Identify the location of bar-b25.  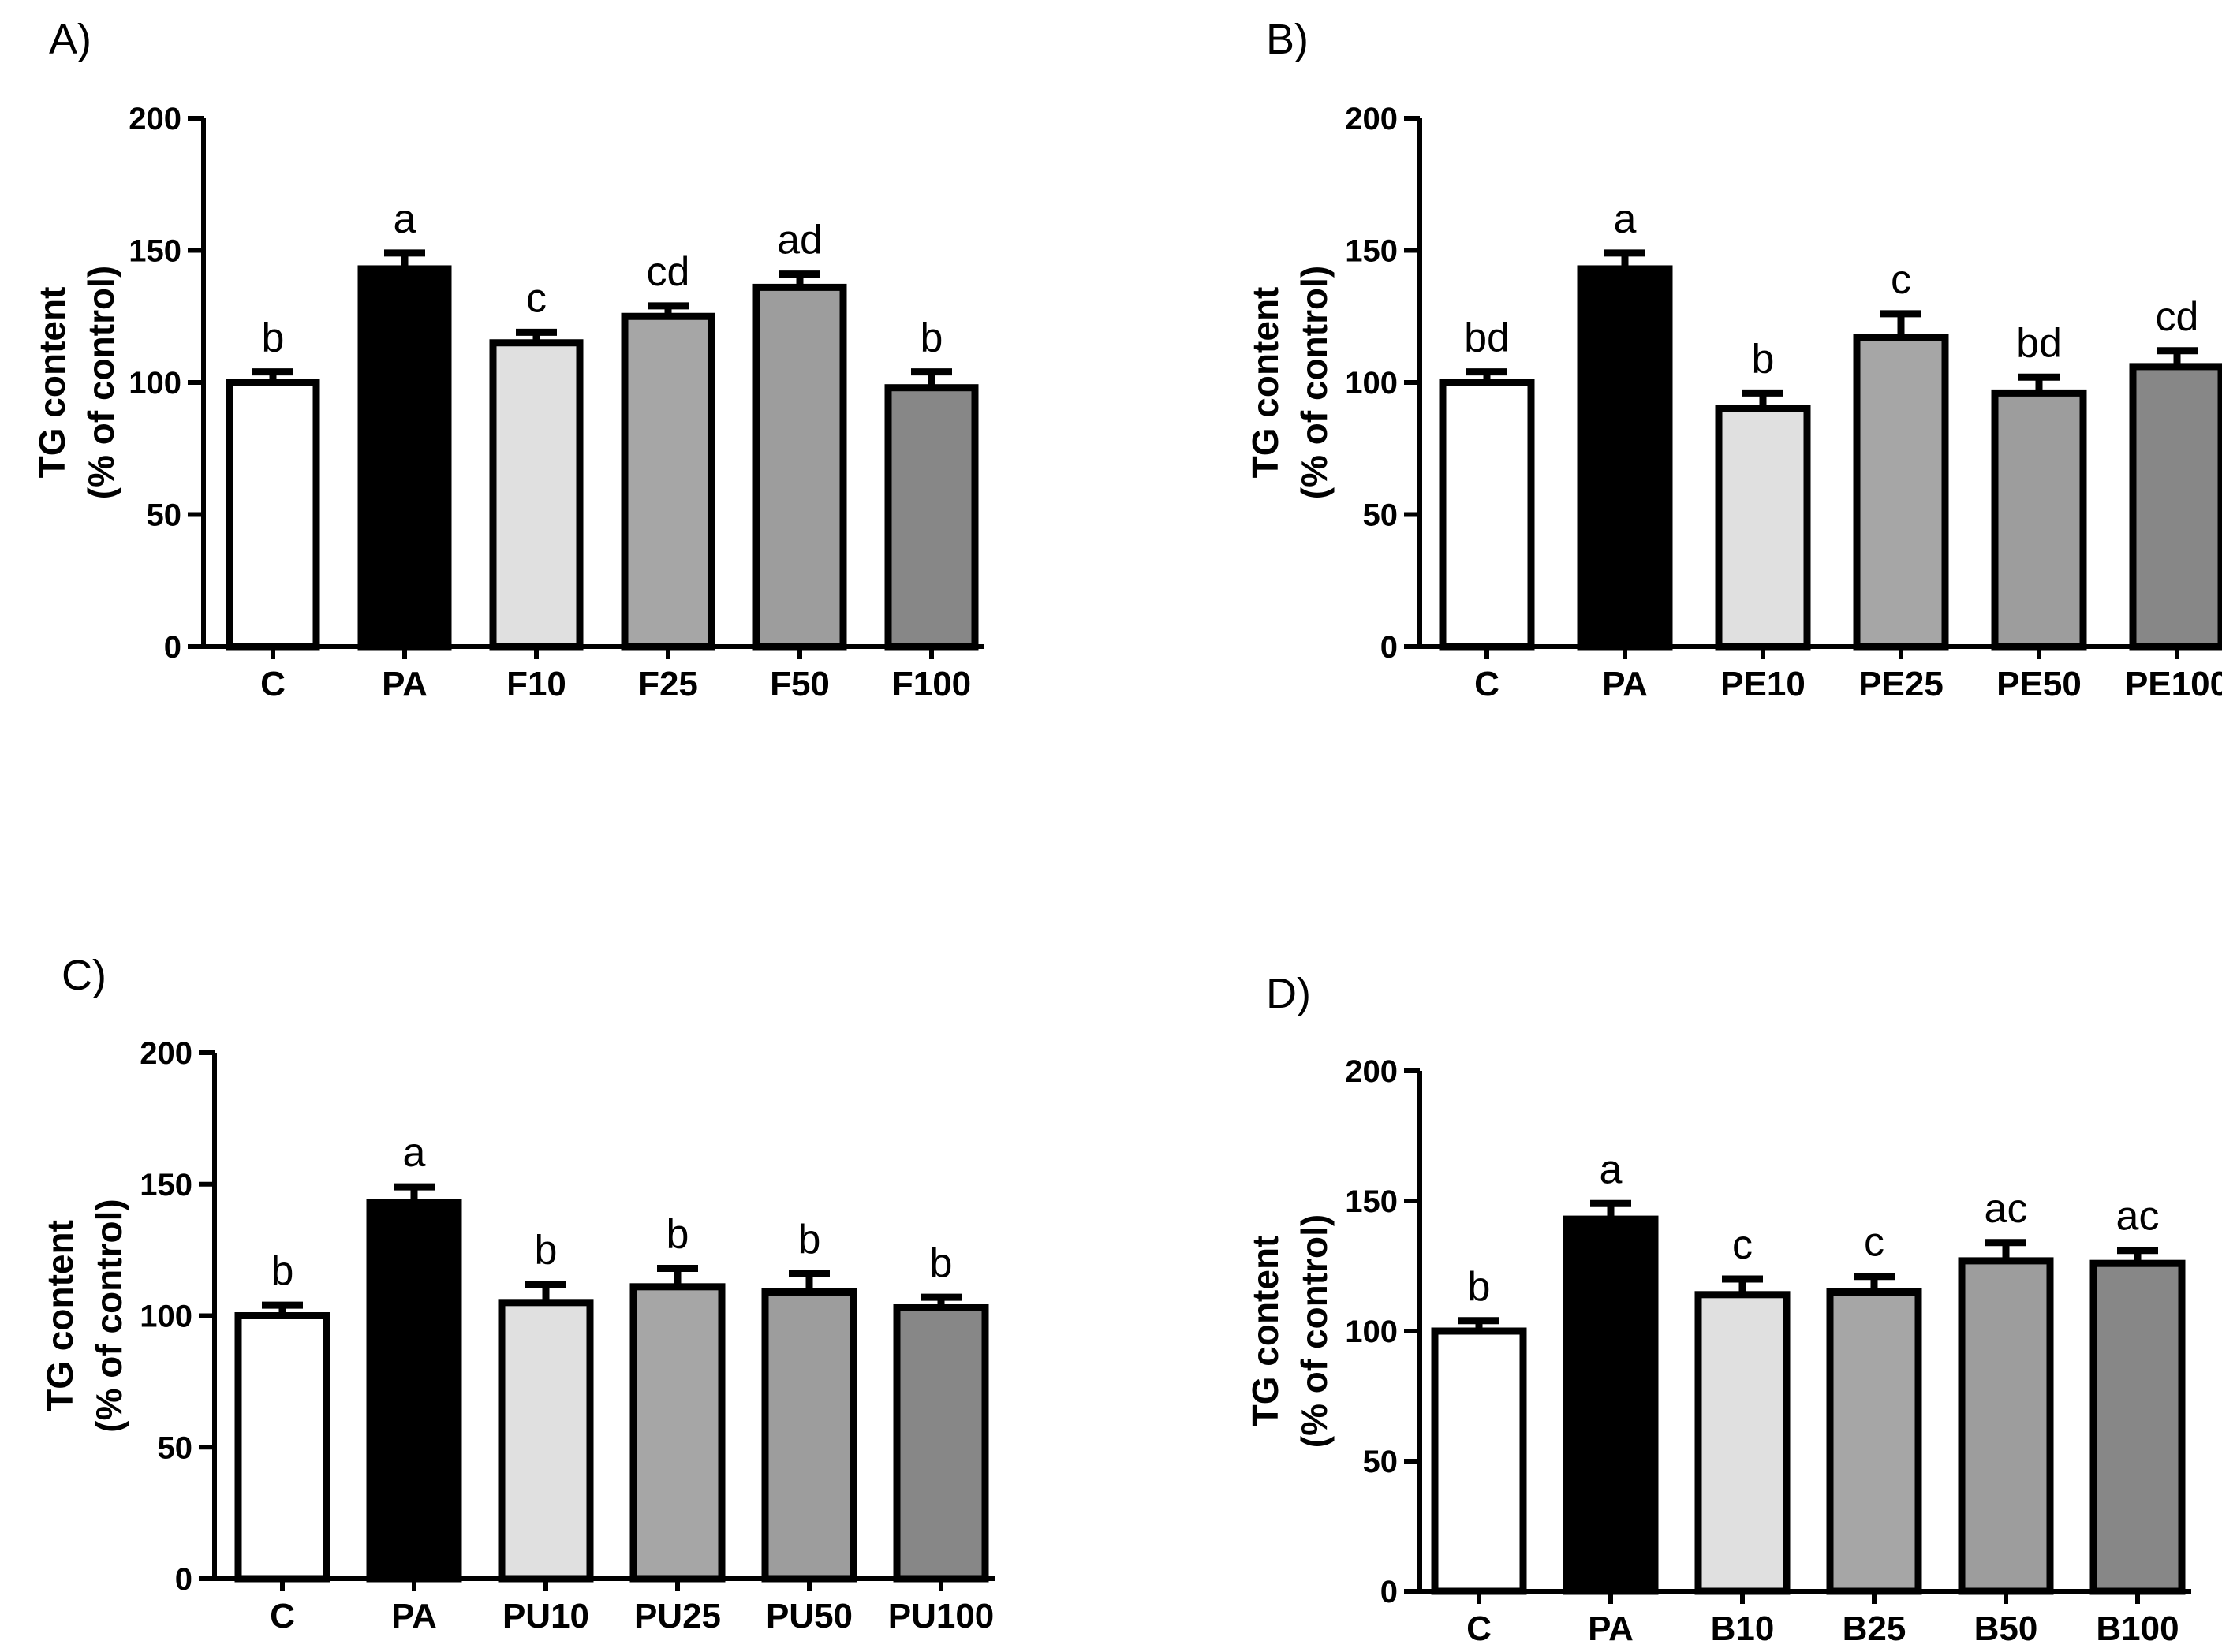
(1874, 1441).